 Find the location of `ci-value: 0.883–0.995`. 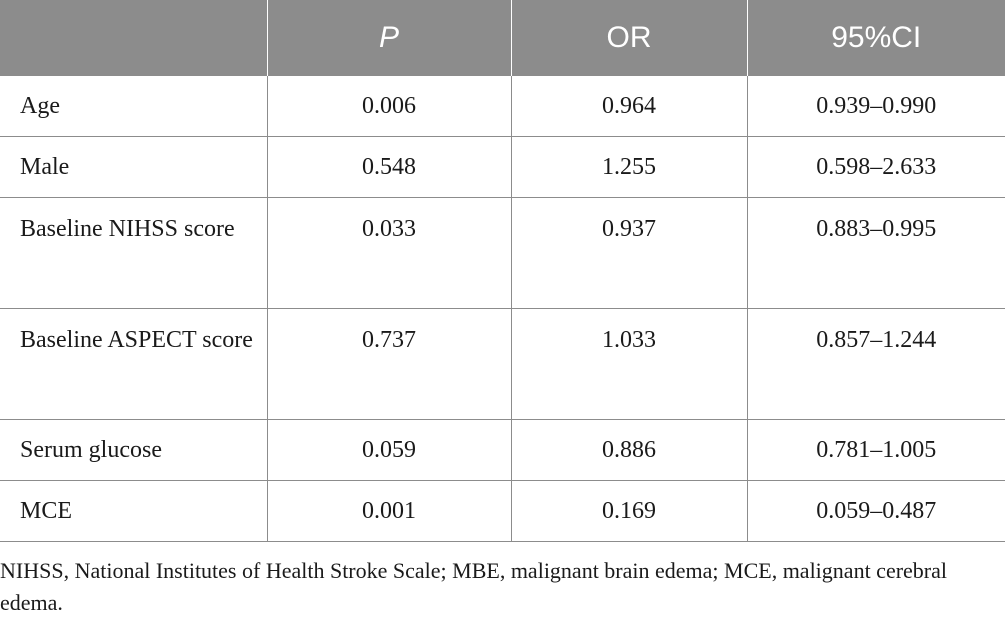

ci-value: 0.883–0.995 is located at coordinates (875, 253).